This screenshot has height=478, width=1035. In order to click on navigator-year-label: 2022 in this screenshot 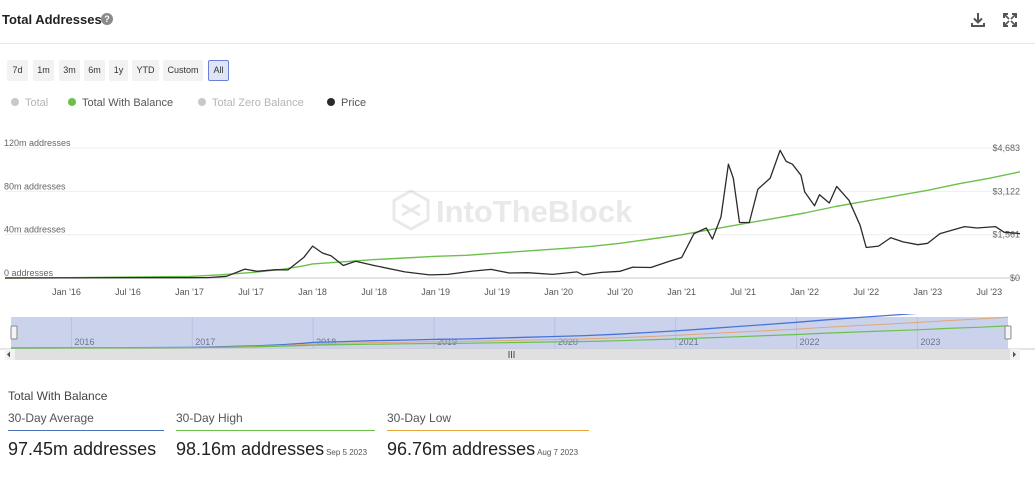, I will do `click(810, 342)`.